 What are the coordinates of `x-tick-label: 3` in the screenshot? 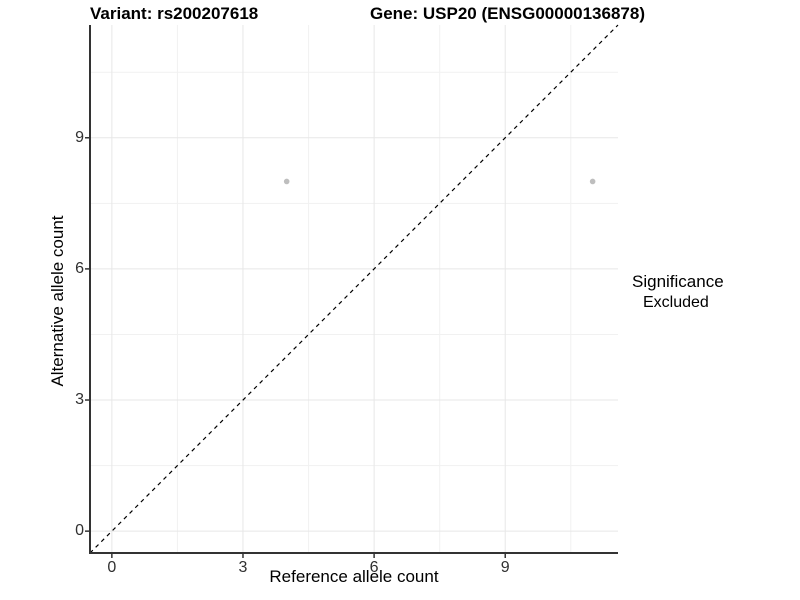 It's located at (243, 567).